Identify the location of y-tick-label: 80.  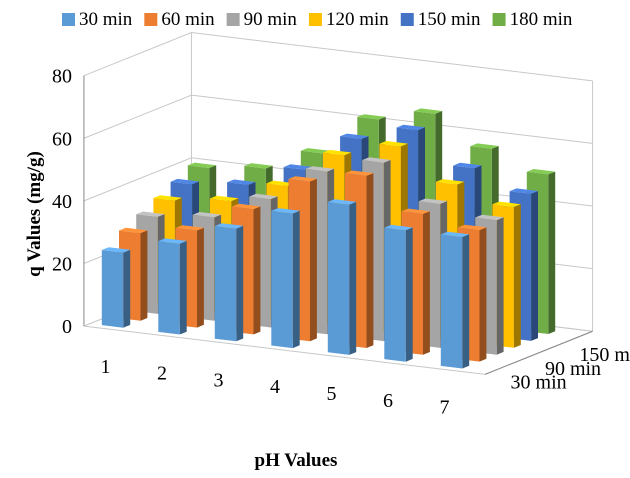
(62, 77).